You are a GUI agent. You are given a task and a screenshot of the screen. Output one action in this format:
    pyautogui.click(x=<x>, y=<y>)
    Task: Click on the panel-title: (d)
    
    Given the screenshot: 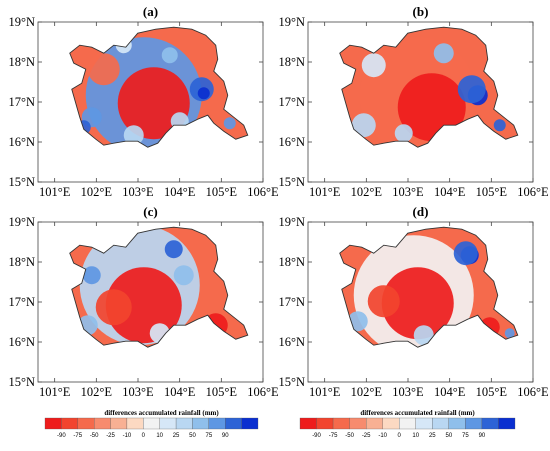 What is the action you would take?
    pyautogui.click(x=421, y=211)
    